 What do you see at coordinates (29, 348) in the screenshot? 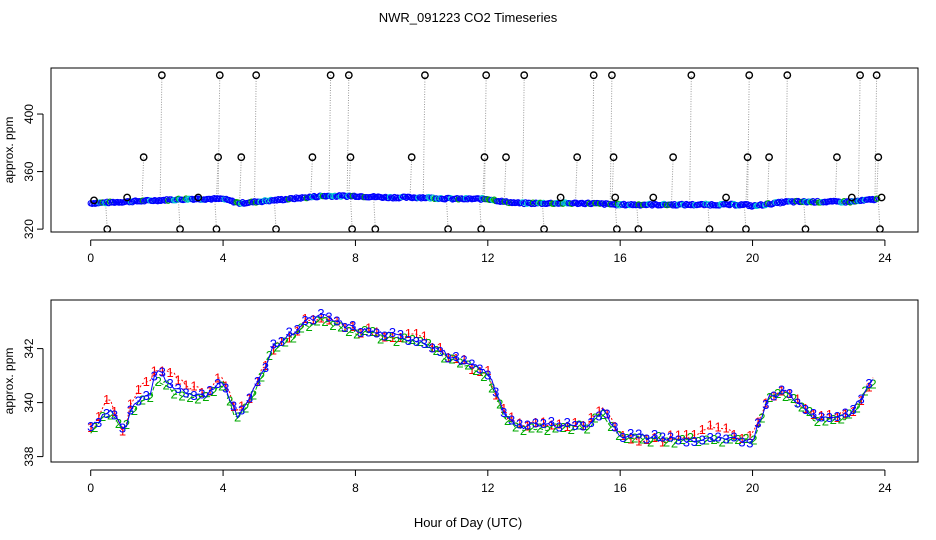
I see `y-tick-label: 342` at bounding box center [29, 348].